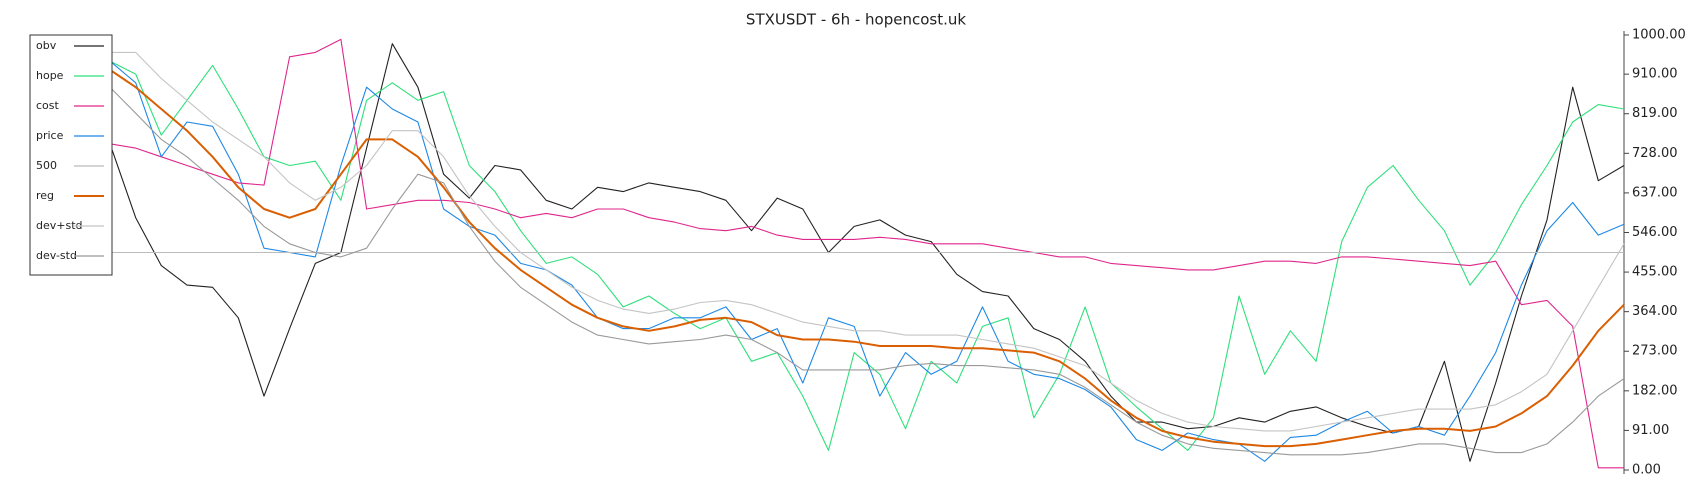  What do you see at coordinates (1659, 35) in the screenshot?
I see `y-tick-label: 1000.00` at bounding box center [1659, 35].